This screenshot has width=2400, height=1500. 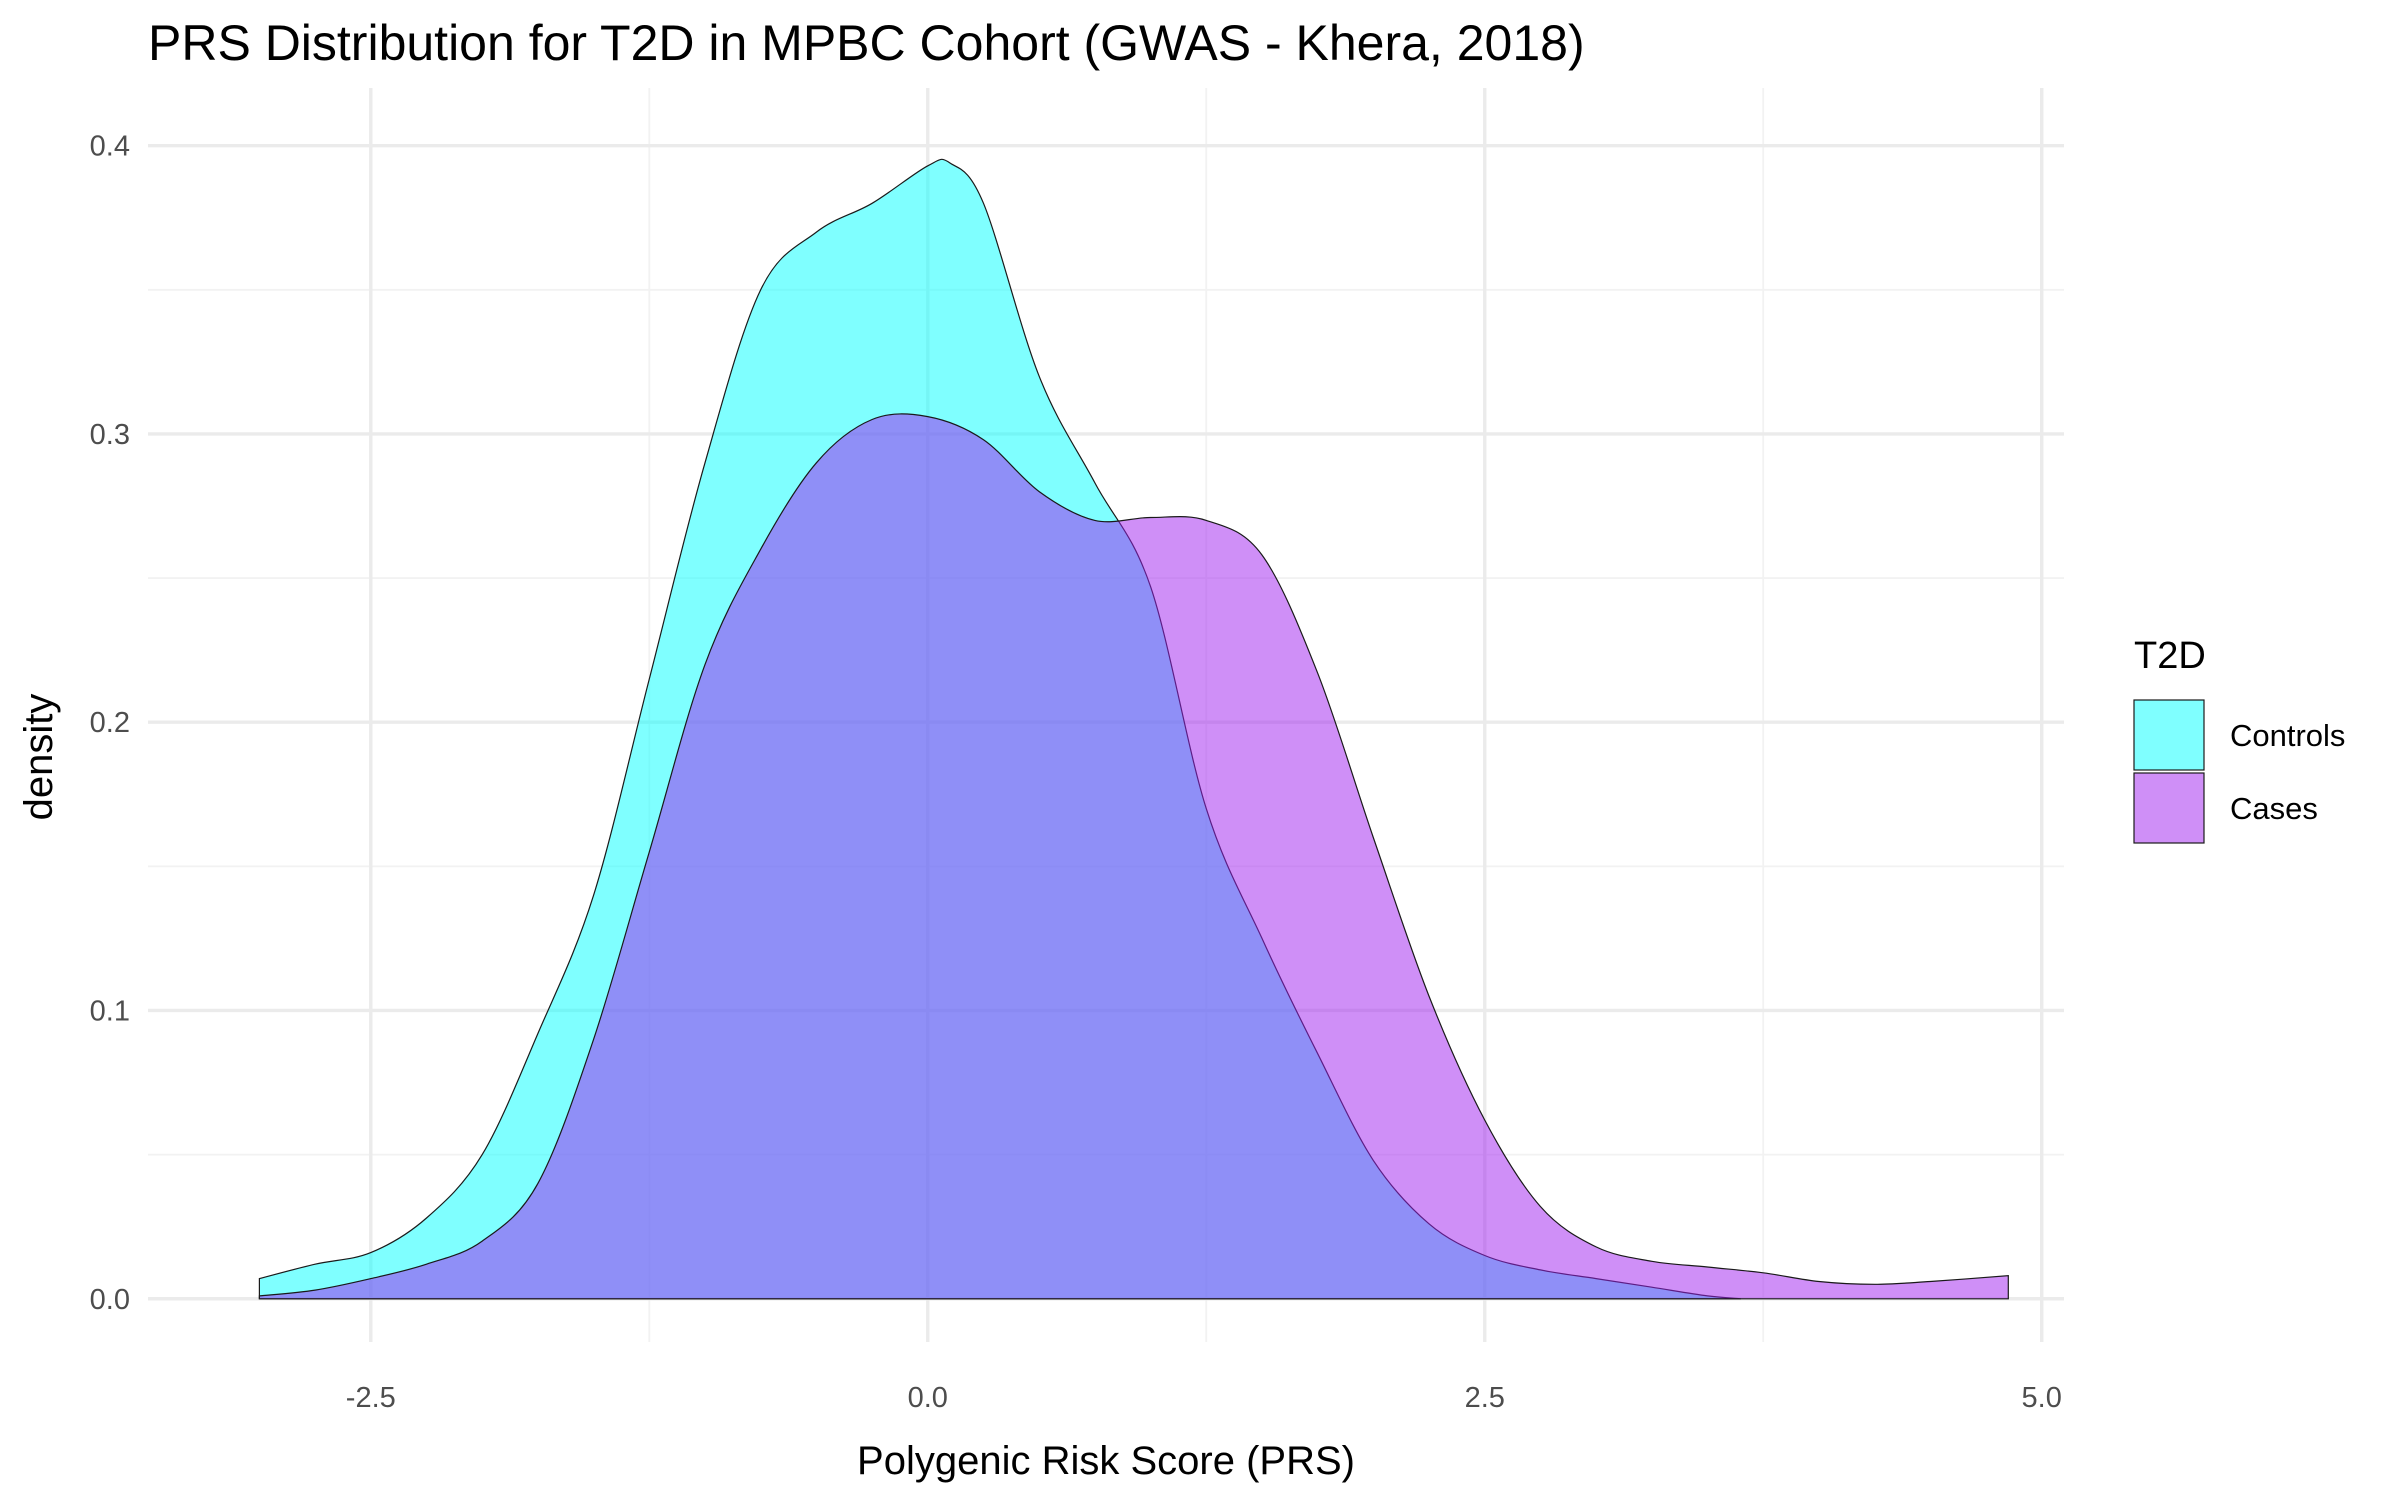 What do you see at coordinates (928, 1398) in the screenshot?
I see `x-tick-label: 0.0` at bounding box center [928, 1398].